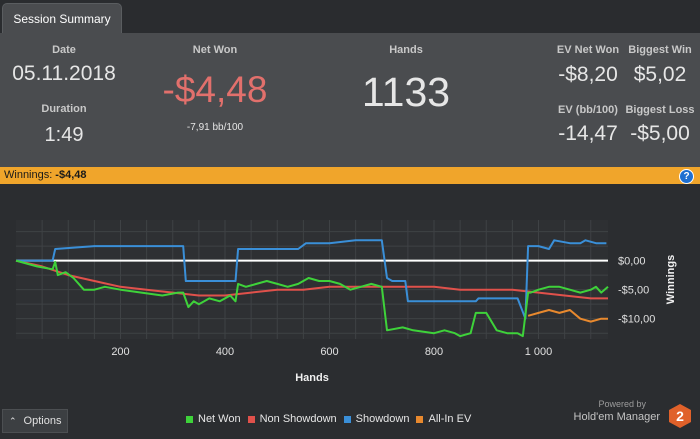 The image size is (700, 439). What do you see at coordinates (225, 352) in the screenshot?
I see `x-tick-label: 400` at bounding box center [225, 352].